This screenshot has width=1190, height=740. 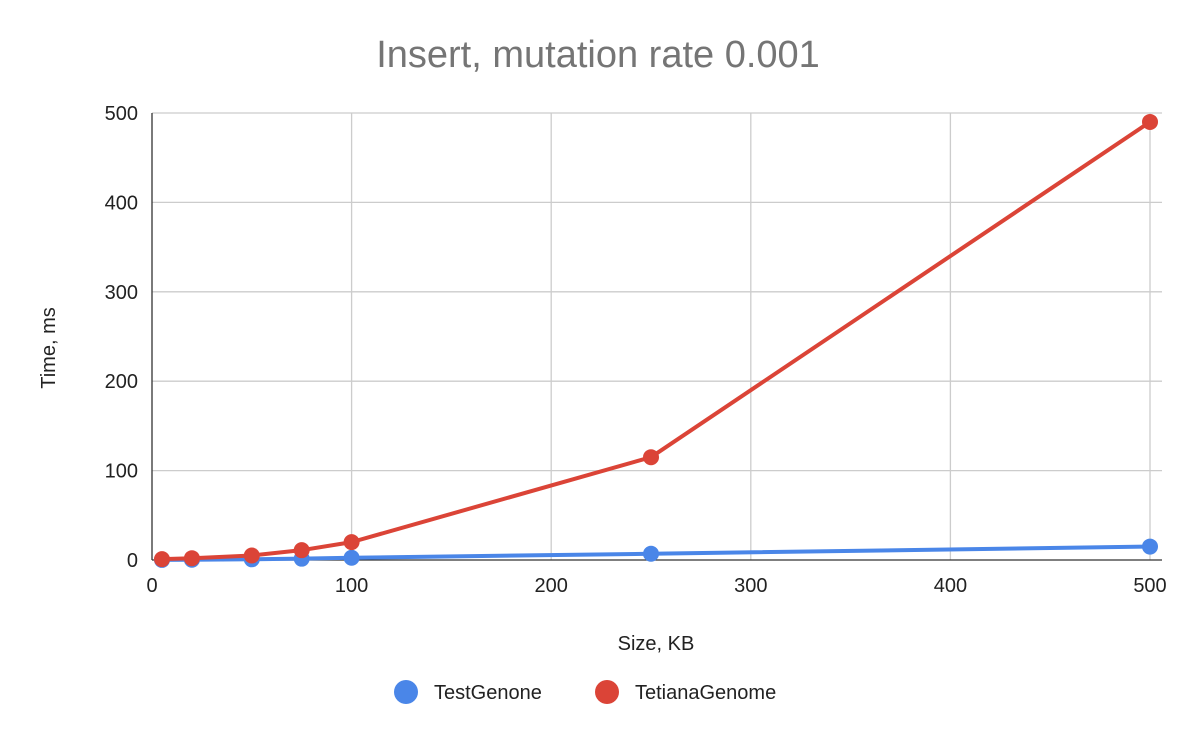 I want to click on y-tick-label: 100, so click(x=121, y=472).